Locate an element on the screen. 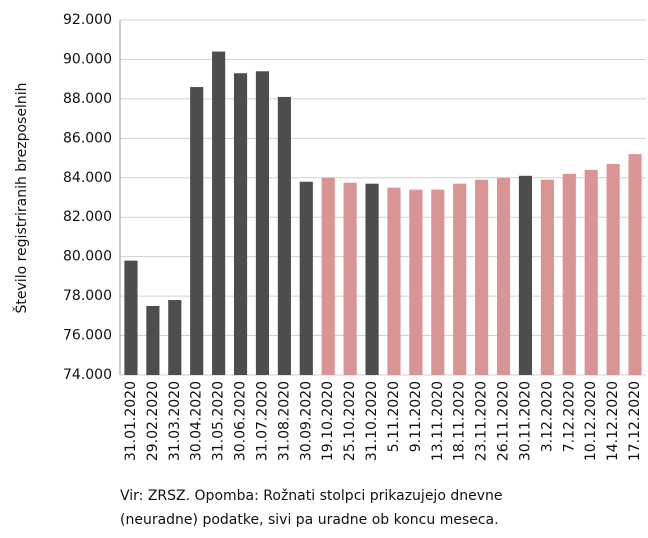  x-tick-label: 18.11.2020 is located at coordinates (460, 421).